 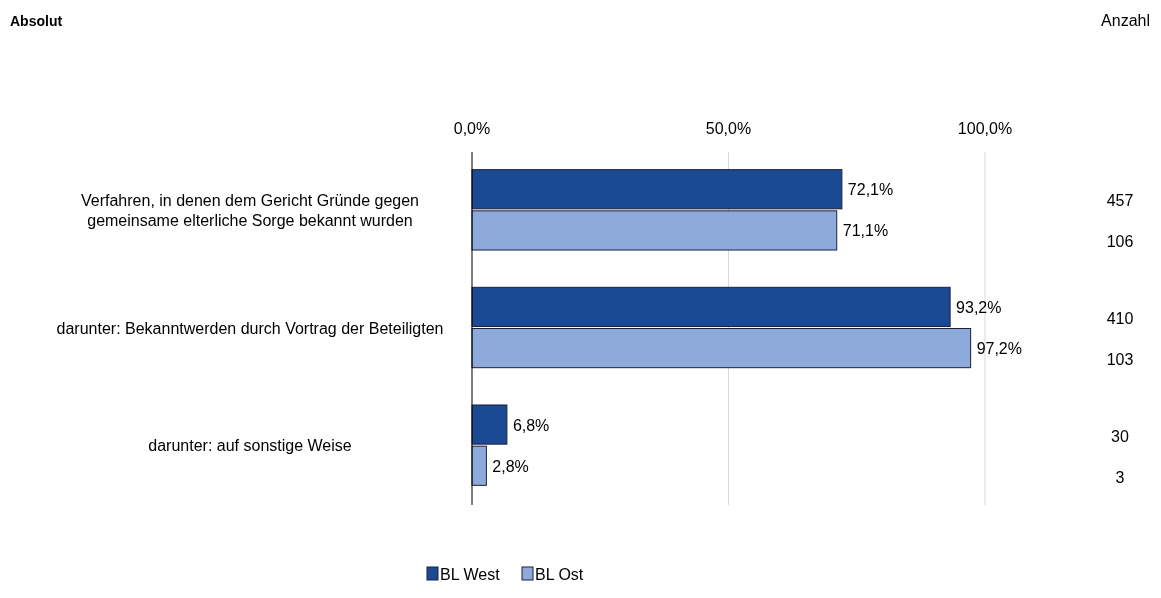 What do you see at coordinates (1120, 360) in the screenshot?
I see `text: 103` at bounding box center [1120, 360].